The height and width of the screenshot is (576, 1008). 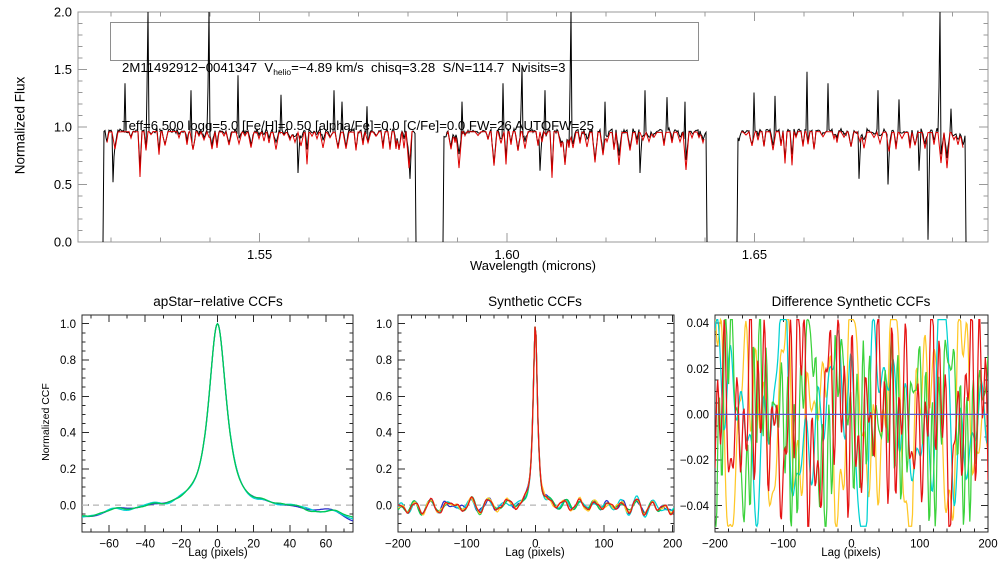 What do you see at coordinates (20, 125) in the screenshot?
I see `spectrum-y-axis-title: Normalized Flux` at bounding box center [20, 125].